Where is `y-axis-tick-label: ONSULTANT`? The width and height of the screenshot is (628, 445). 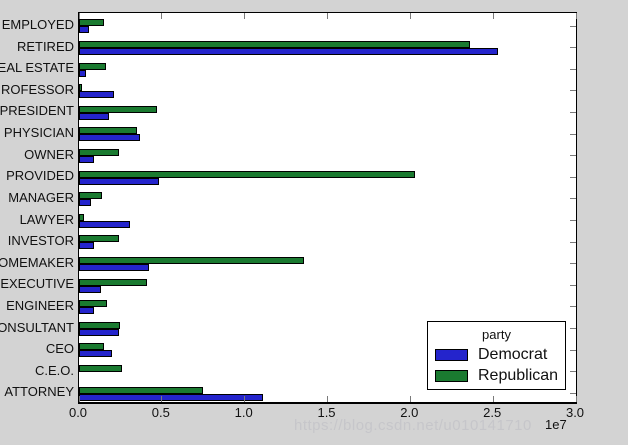
y-axis-tick-label: ONSULTANT is located at coordinates (37, 327).